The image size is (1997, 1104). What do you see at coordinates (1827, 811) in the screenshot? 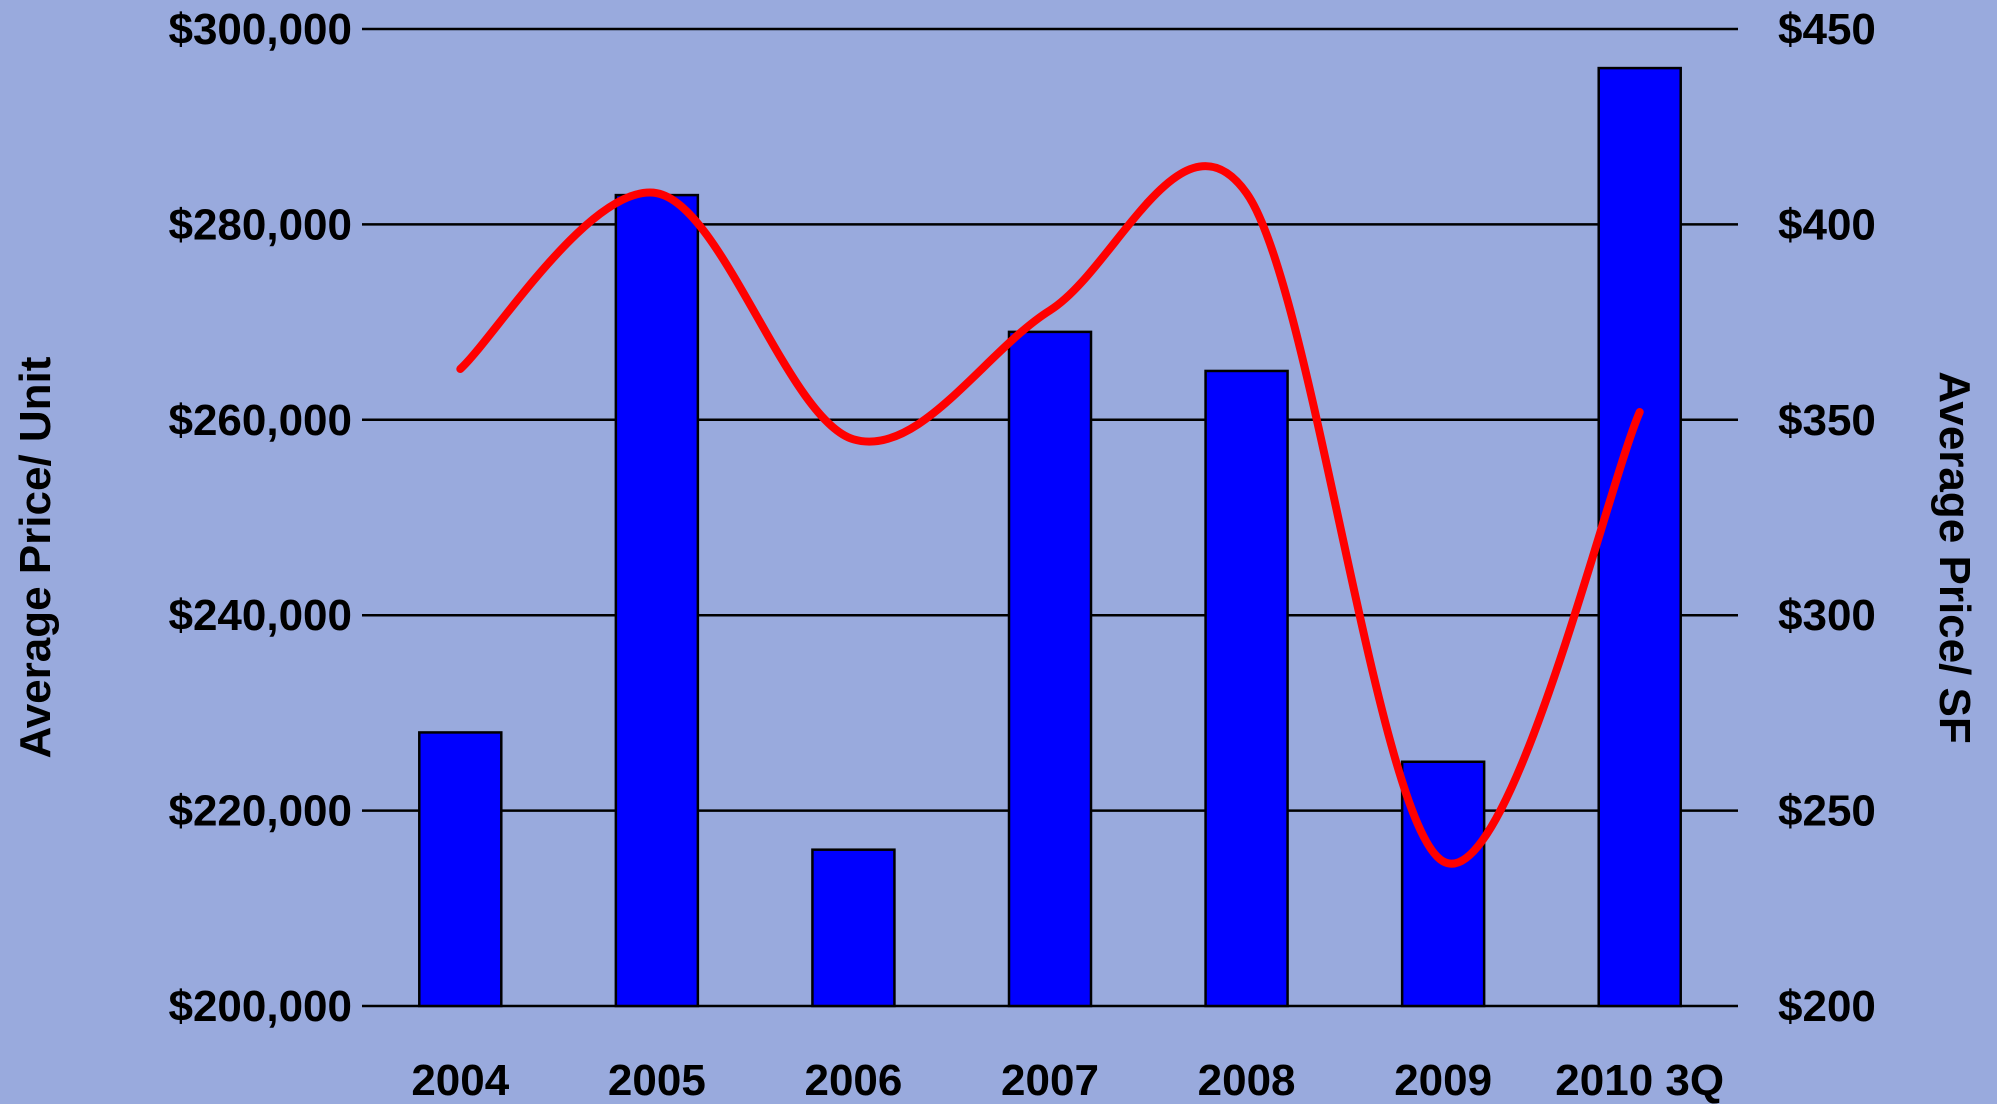
I see `y-tick-label-right: $250` at bounding box center [1827, 811].